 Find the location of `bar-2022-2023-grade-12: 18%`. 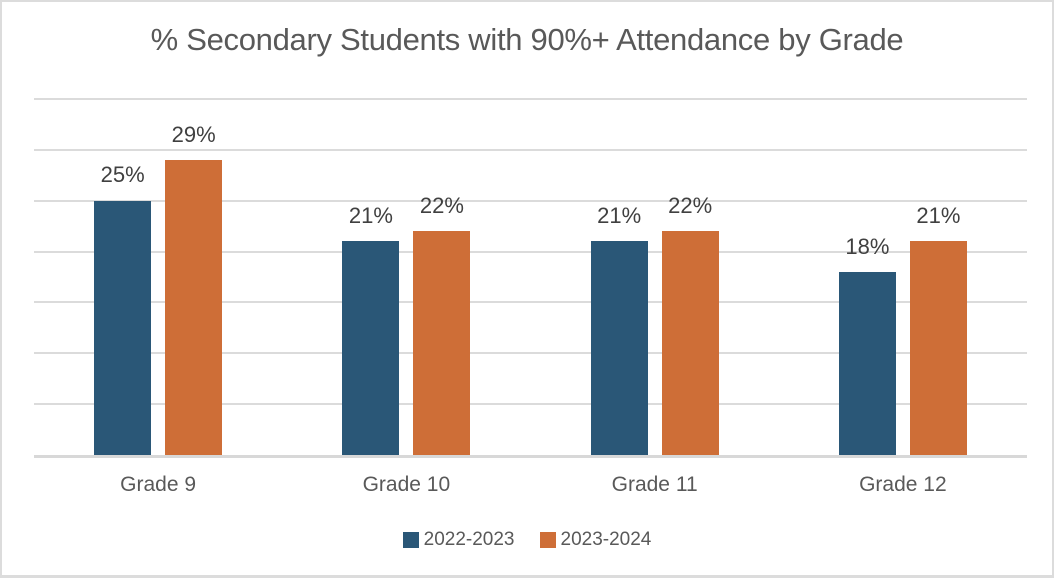

bar-2022-2023-grade-12: 18% is located at coordinates (867, 344).